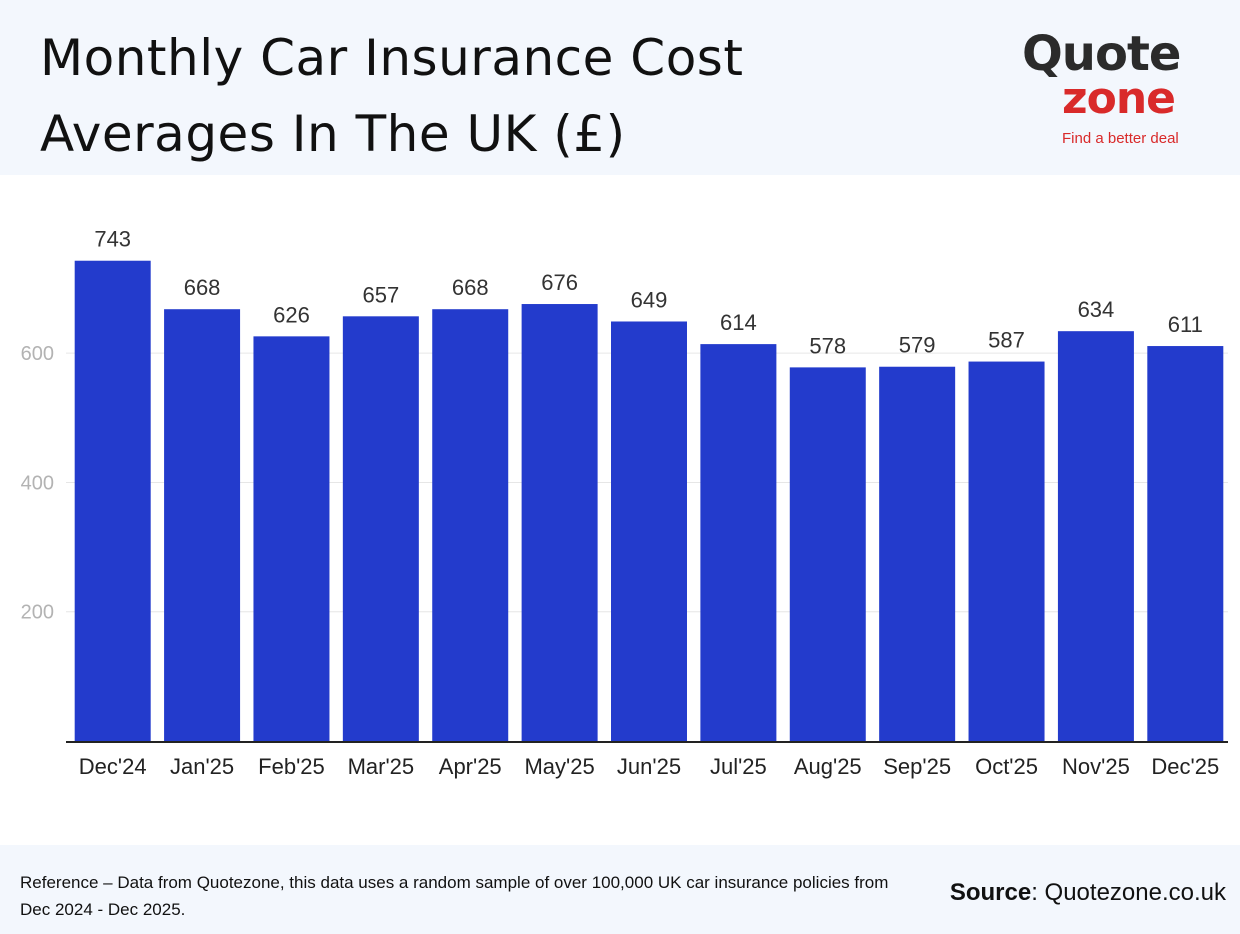 This screenshot has width=1240, height=934. What do you see at coordinates (990, 892) in the screenshot?
I see `source-label: Source` at bounding box center [990, 892].